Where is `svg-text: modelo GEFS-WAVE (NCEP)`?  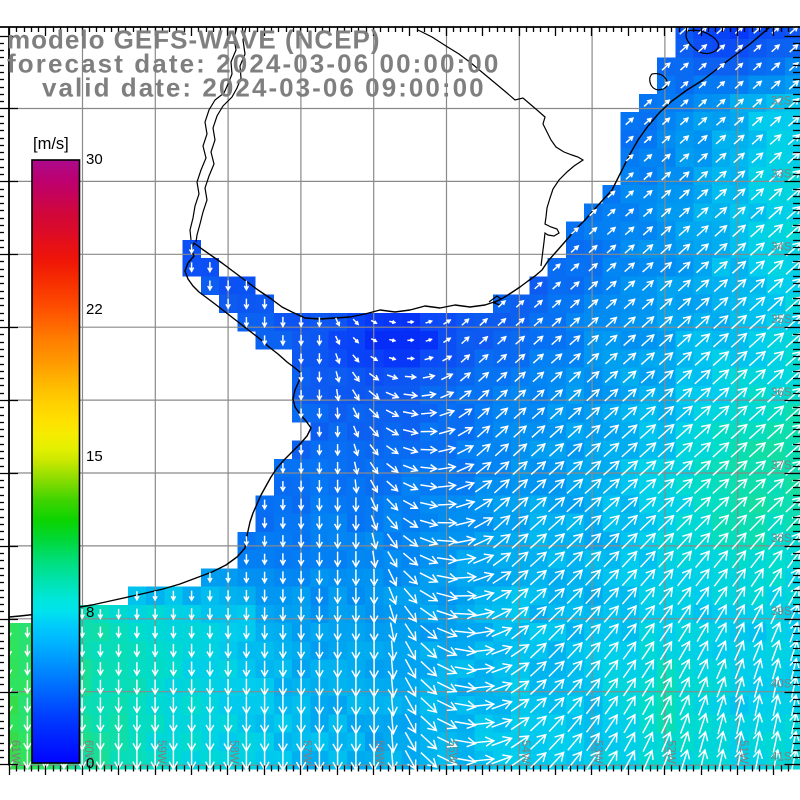
svg-text: modelo GEFS-WAVE (NCEP) is located at coordinates (194, 40).